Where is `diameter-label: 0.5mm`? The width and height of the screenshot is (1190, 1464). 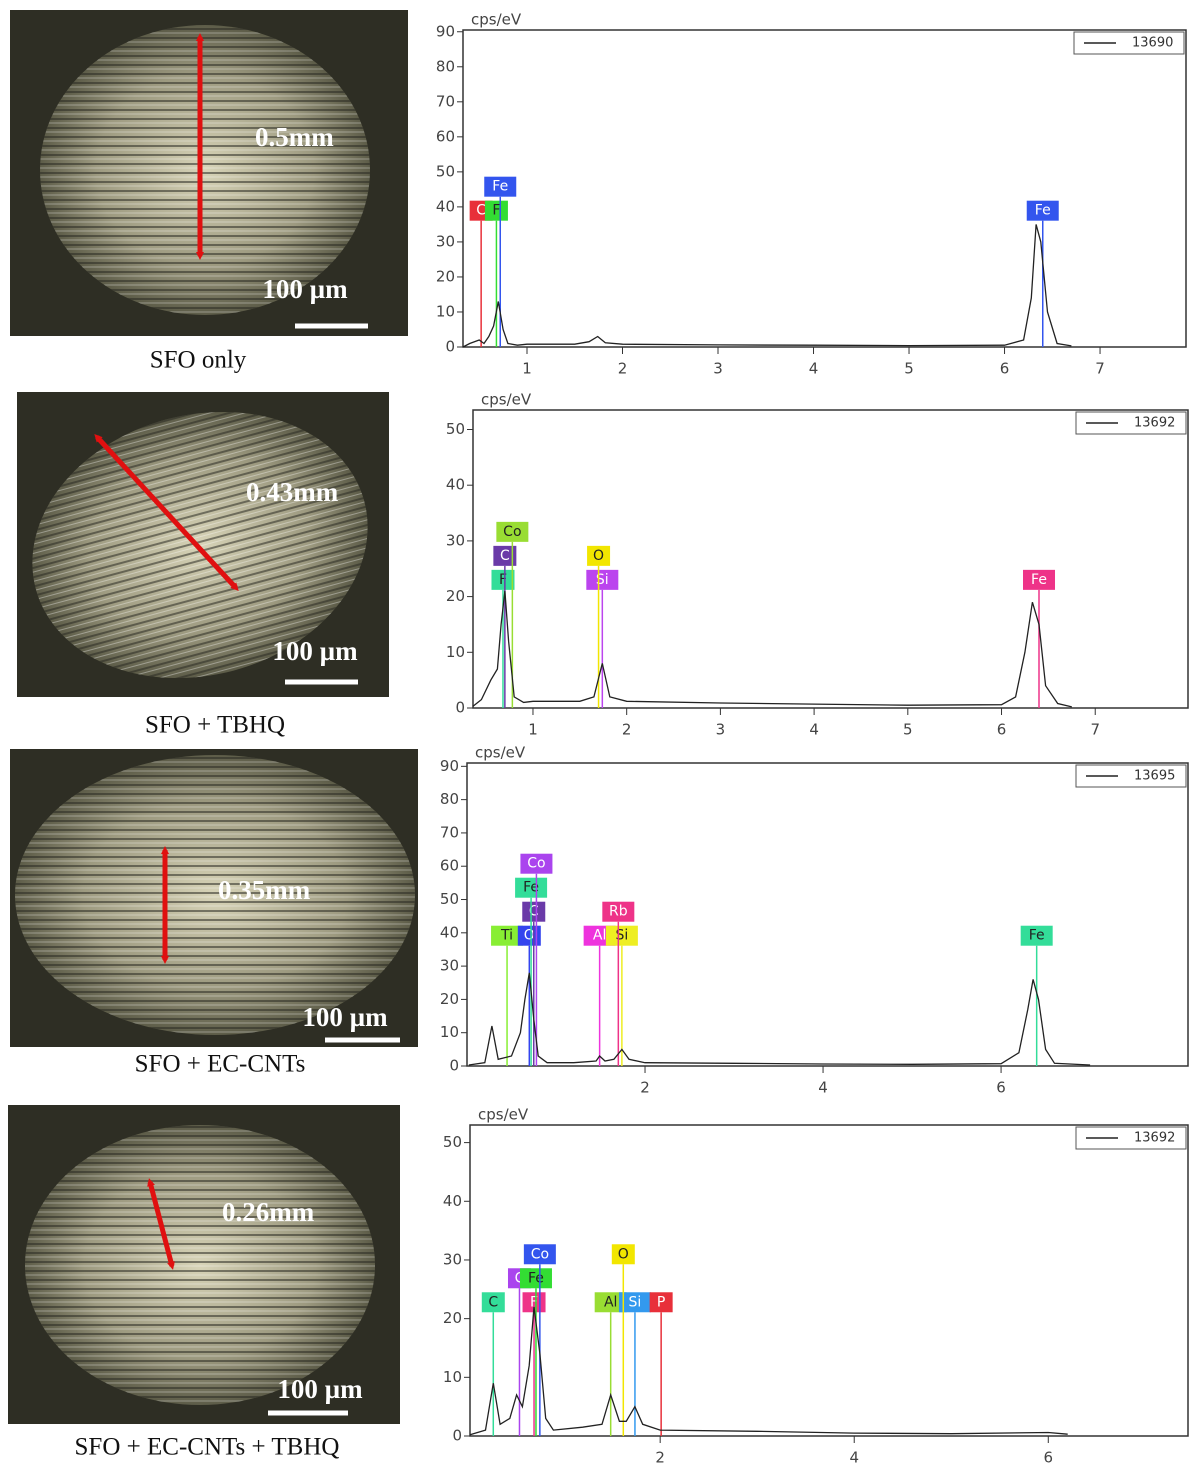
diameter-label: 0.5mm is located at coordinates (294, 137).